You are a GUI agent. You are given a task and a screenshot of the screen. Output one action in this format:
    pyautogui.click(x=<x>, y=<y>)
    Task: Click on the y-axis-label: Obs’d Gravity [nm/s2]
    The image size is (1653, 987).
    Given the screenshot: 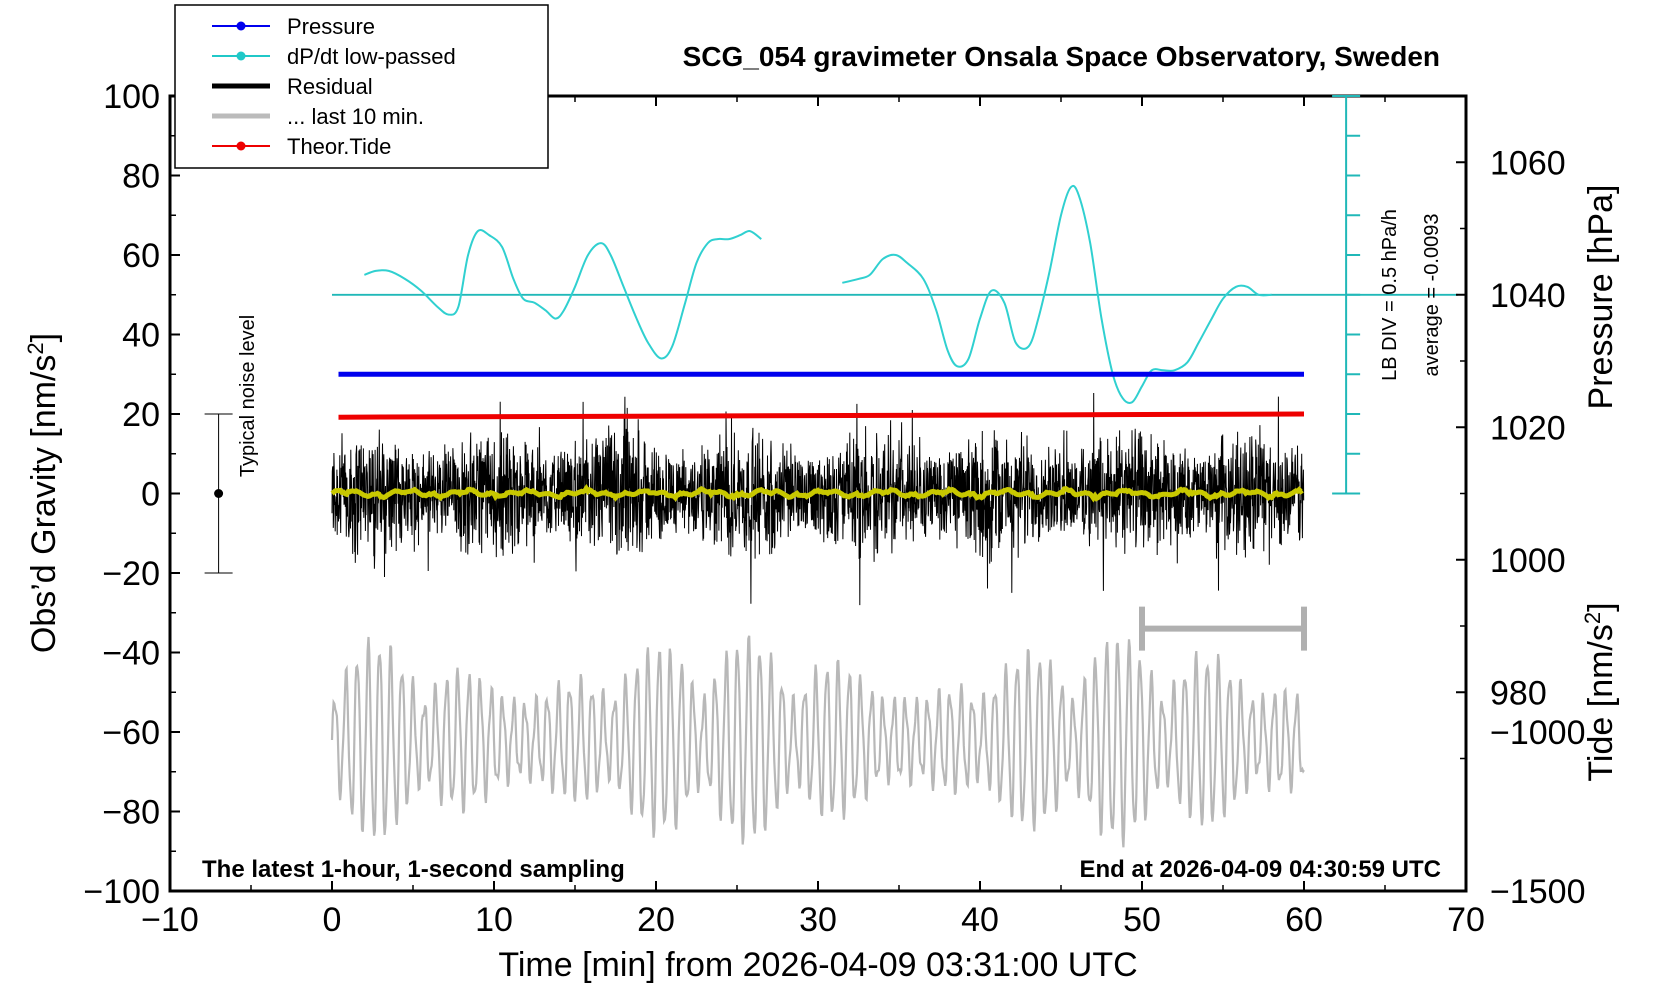 What is the action you would take?
    pyautogui.click(x=43, y=493)
    